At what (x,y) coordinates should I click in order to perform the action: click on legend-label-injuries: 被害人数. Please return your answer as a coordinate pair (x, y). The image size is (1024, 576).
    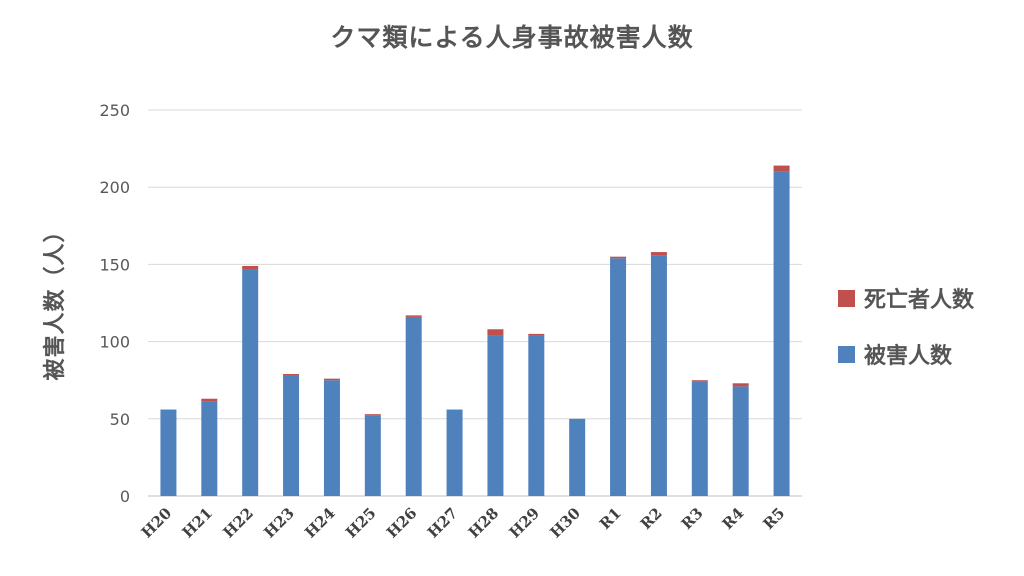
    Looking at the image, I should click on (908, 356).